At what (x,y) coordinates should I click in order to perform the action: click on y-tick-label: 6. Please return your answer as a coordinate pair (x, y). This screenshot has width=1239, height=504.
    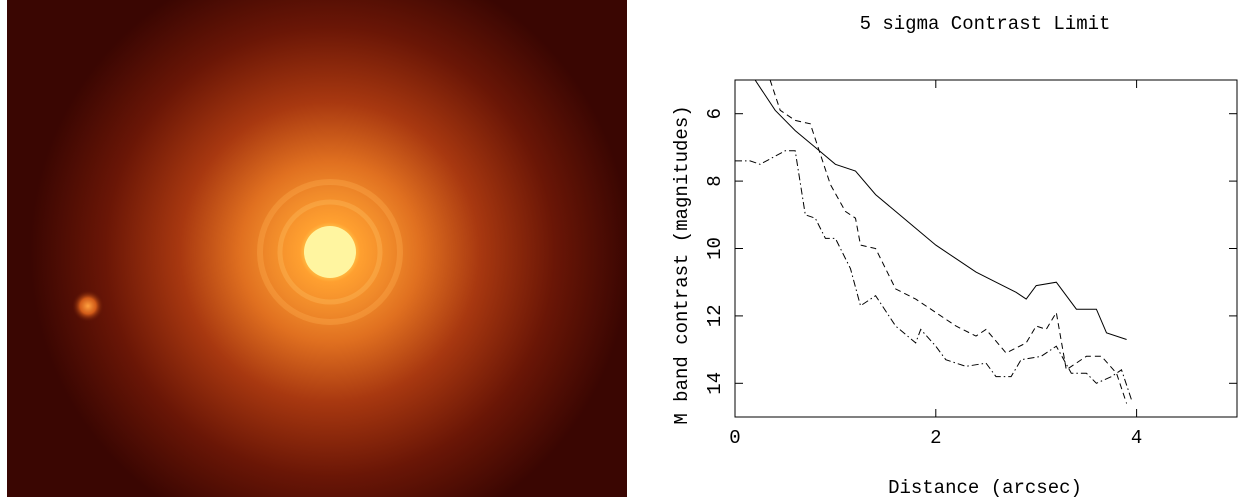
    Looking at the image, I should click on (715, 113).